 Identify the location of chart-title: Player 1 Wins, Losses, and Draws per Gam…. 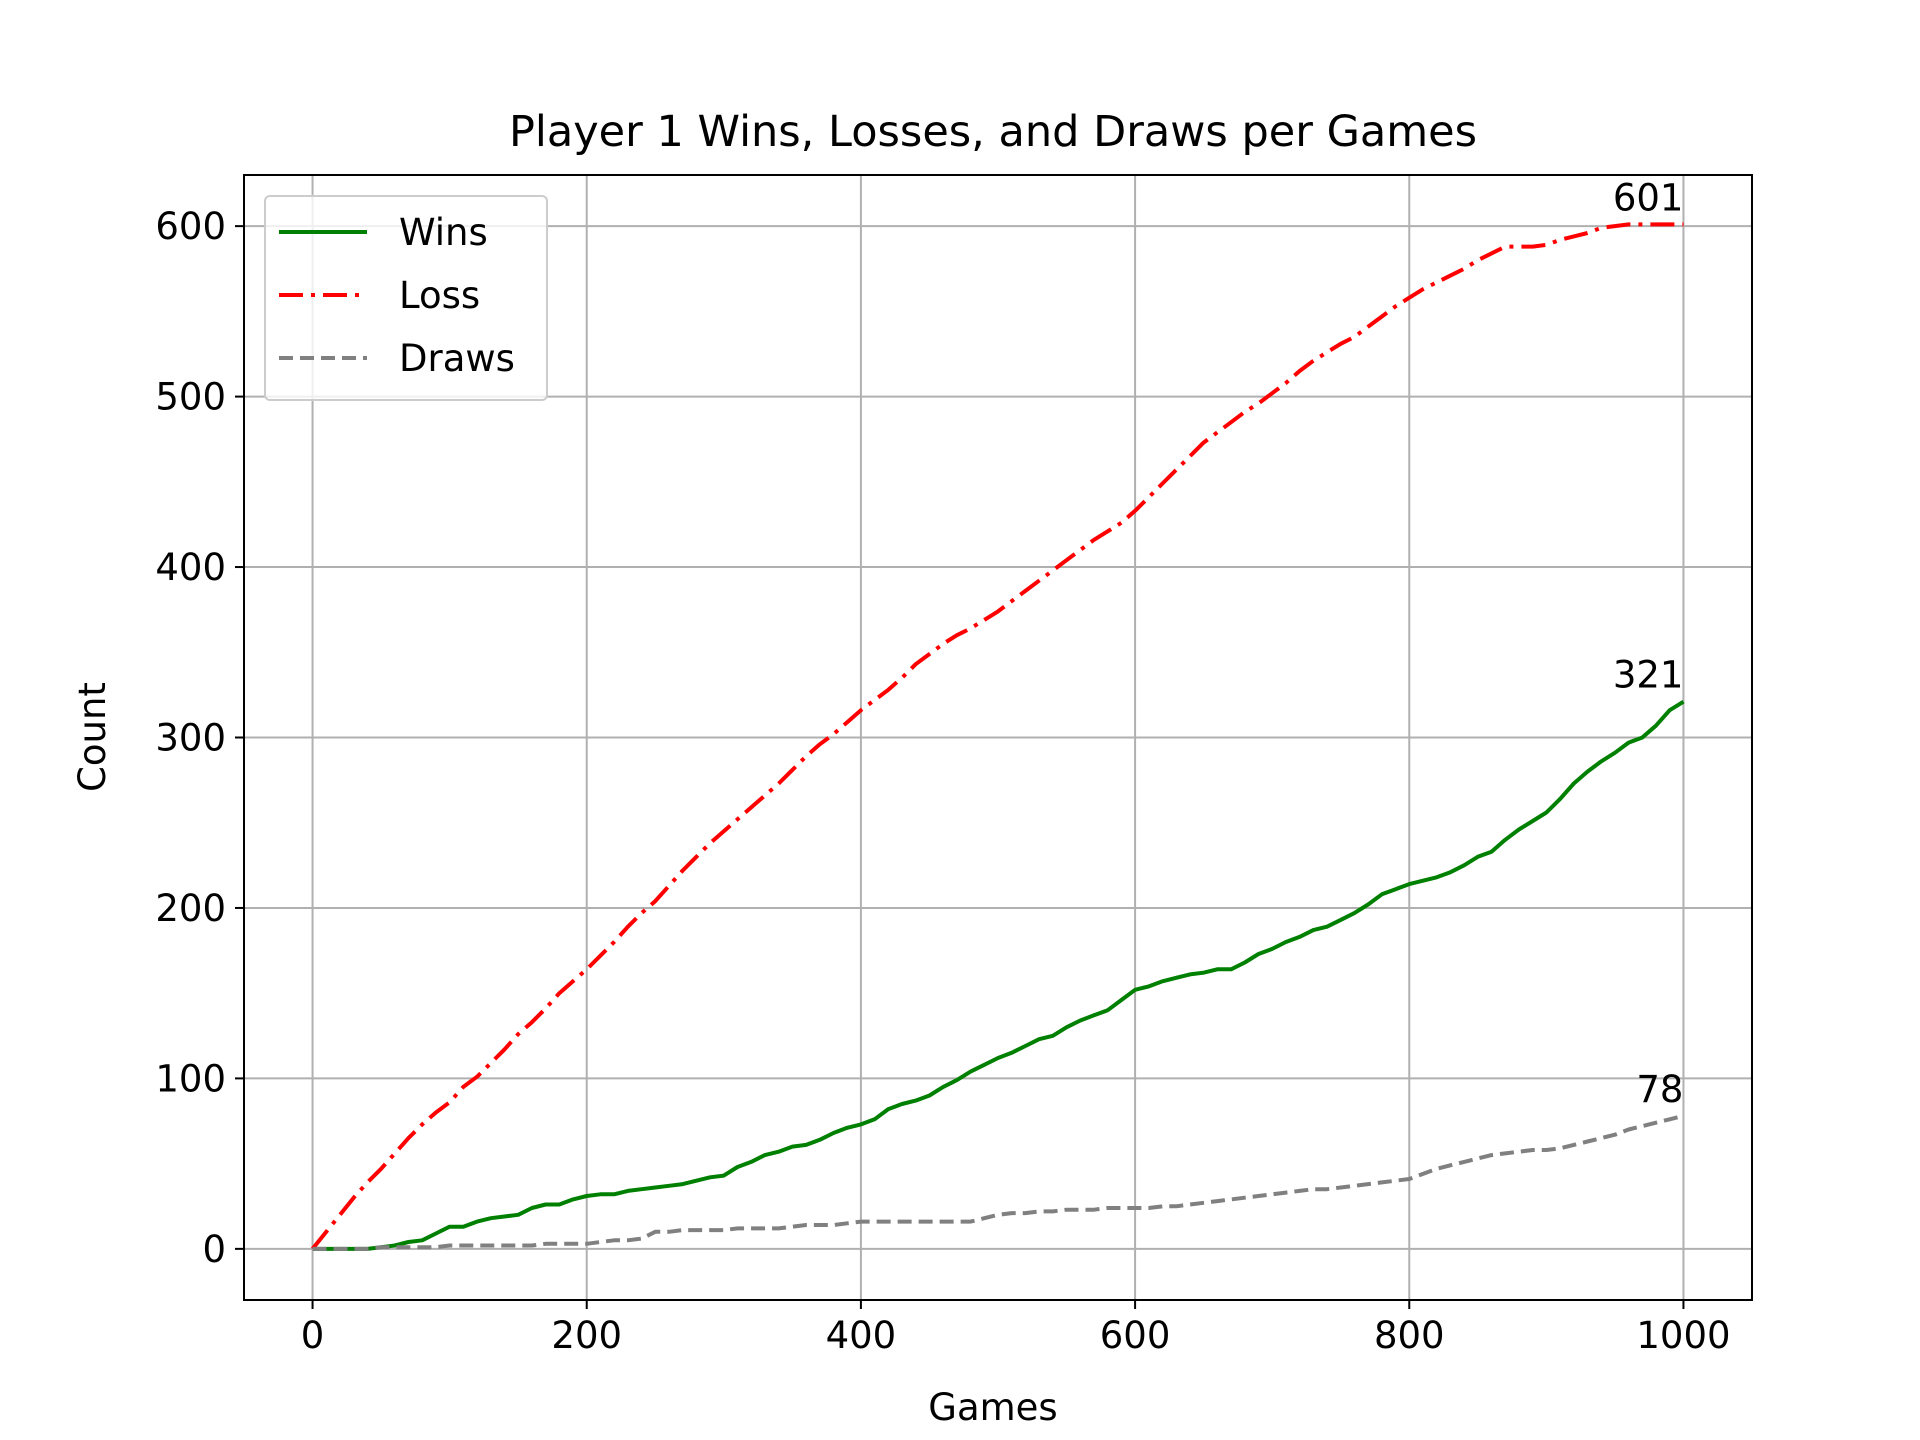
(993, 132).